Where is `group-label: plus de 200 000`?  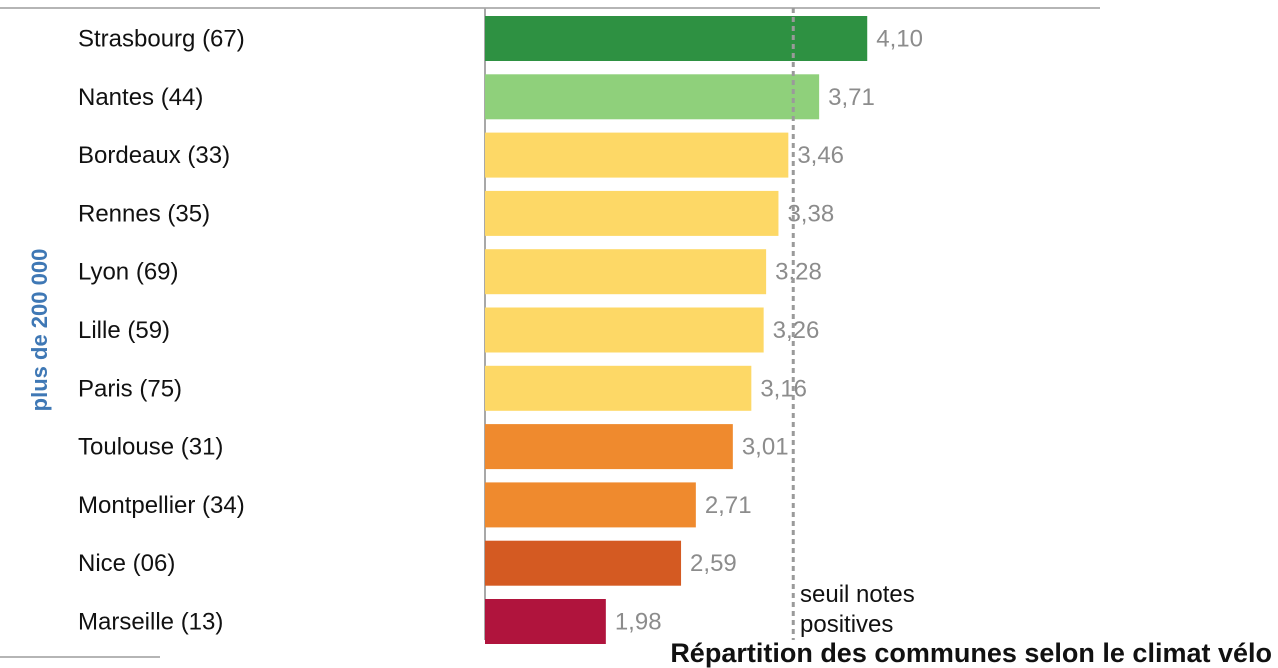 group-label: plus de 200 000 is located at coordinates (39, 330).